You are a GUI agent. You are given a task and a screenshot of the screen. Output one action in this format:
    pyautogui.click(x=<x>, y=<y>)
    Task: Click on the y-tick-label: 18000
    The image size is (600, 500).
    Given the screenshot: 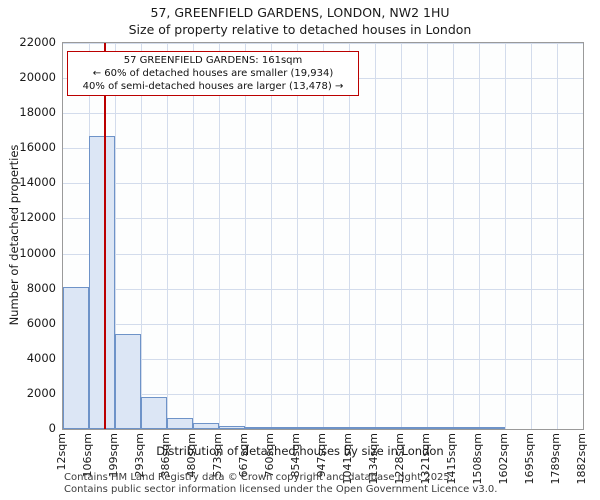 What is the action you would take?
    pyautogui.click(x=37, y=112)
    